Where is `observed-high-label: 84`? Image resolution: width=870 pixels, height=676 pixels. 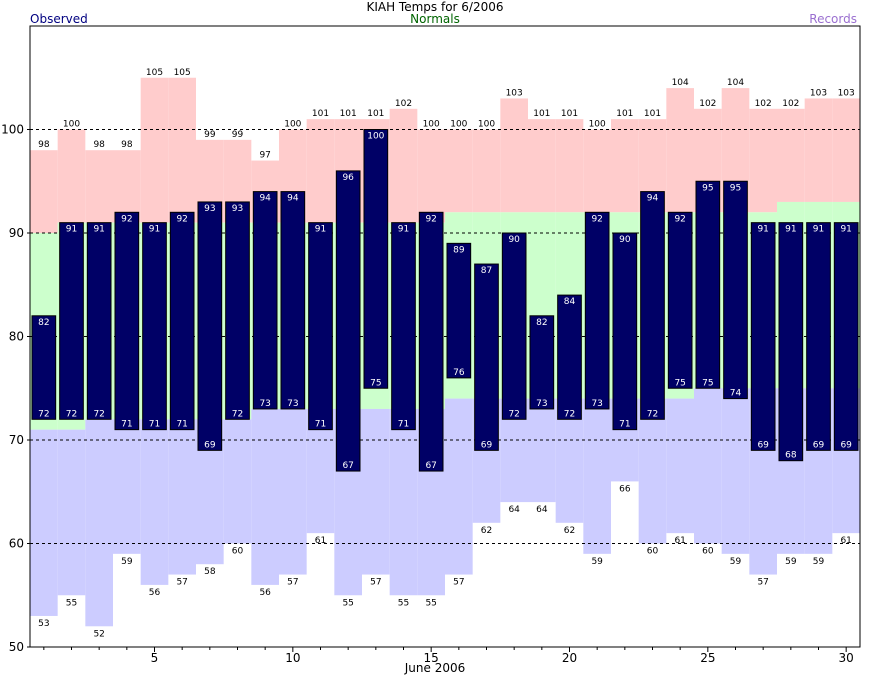
observed-high-label: 84 is located at coordinates (570, 302).